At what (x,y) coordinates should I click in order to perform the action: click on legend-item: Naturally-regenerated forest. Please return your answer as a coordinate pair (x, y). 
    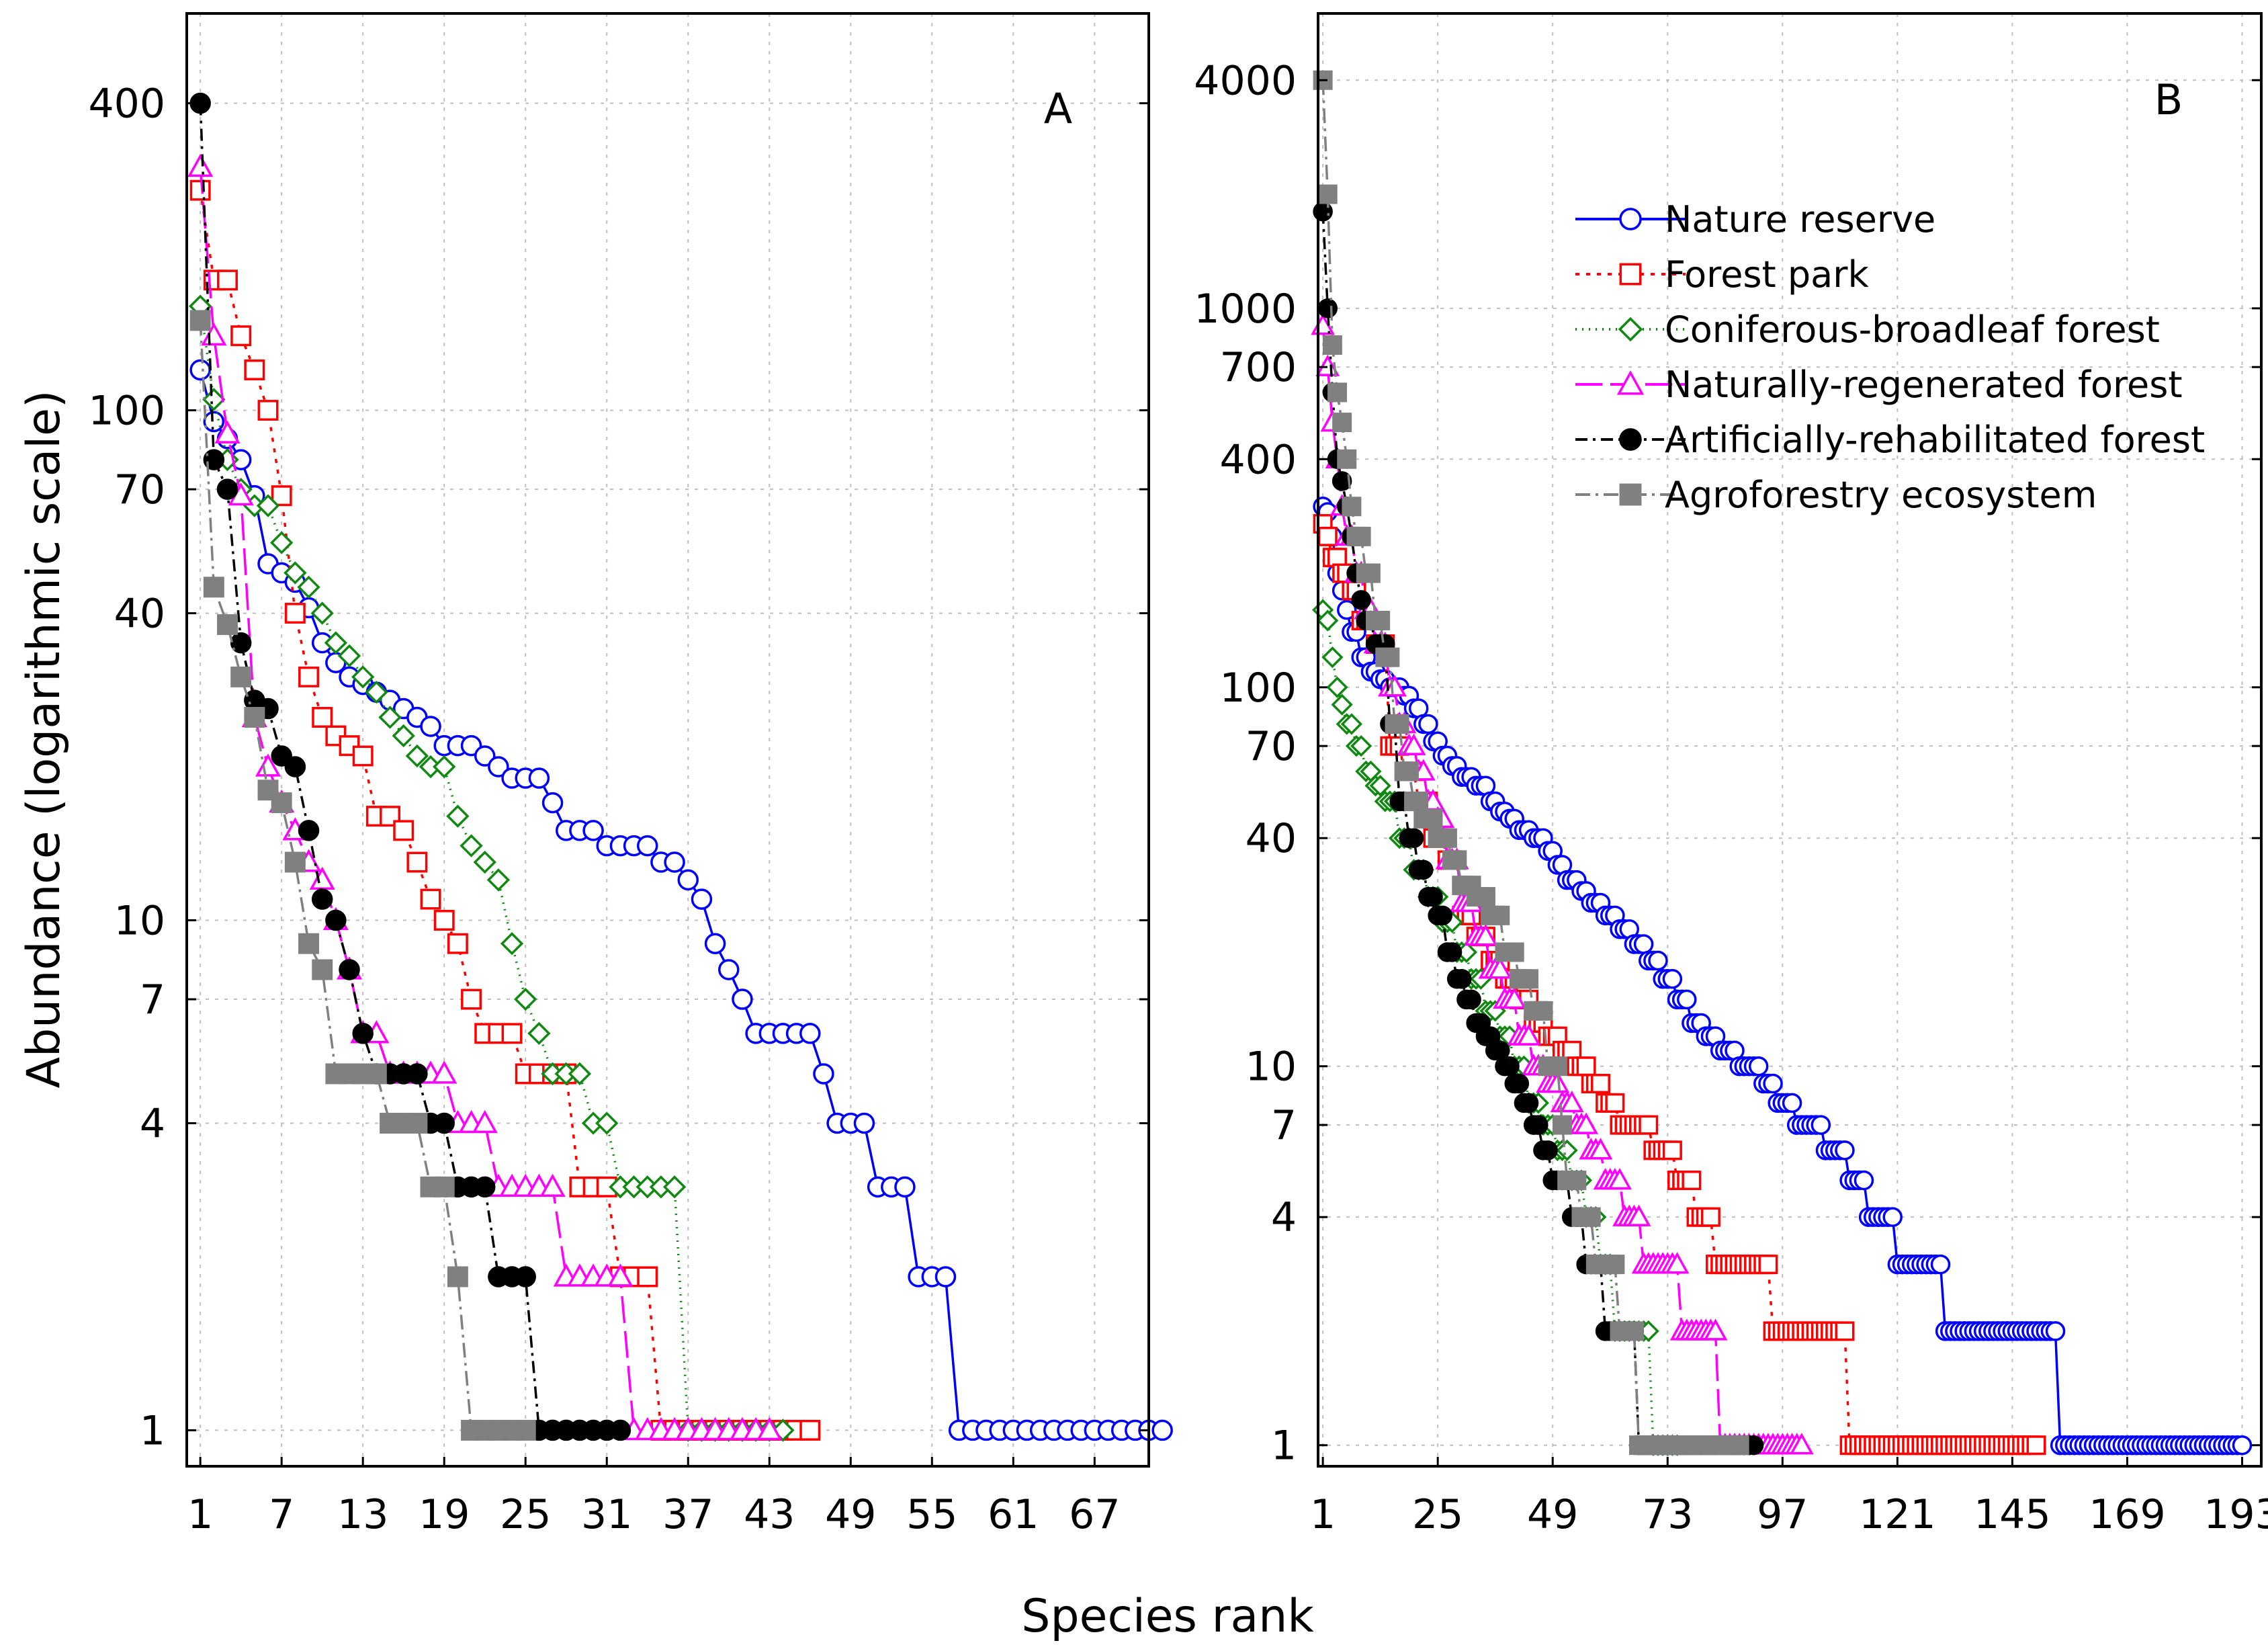
    Looking at the image, I should click on (1879, 385).